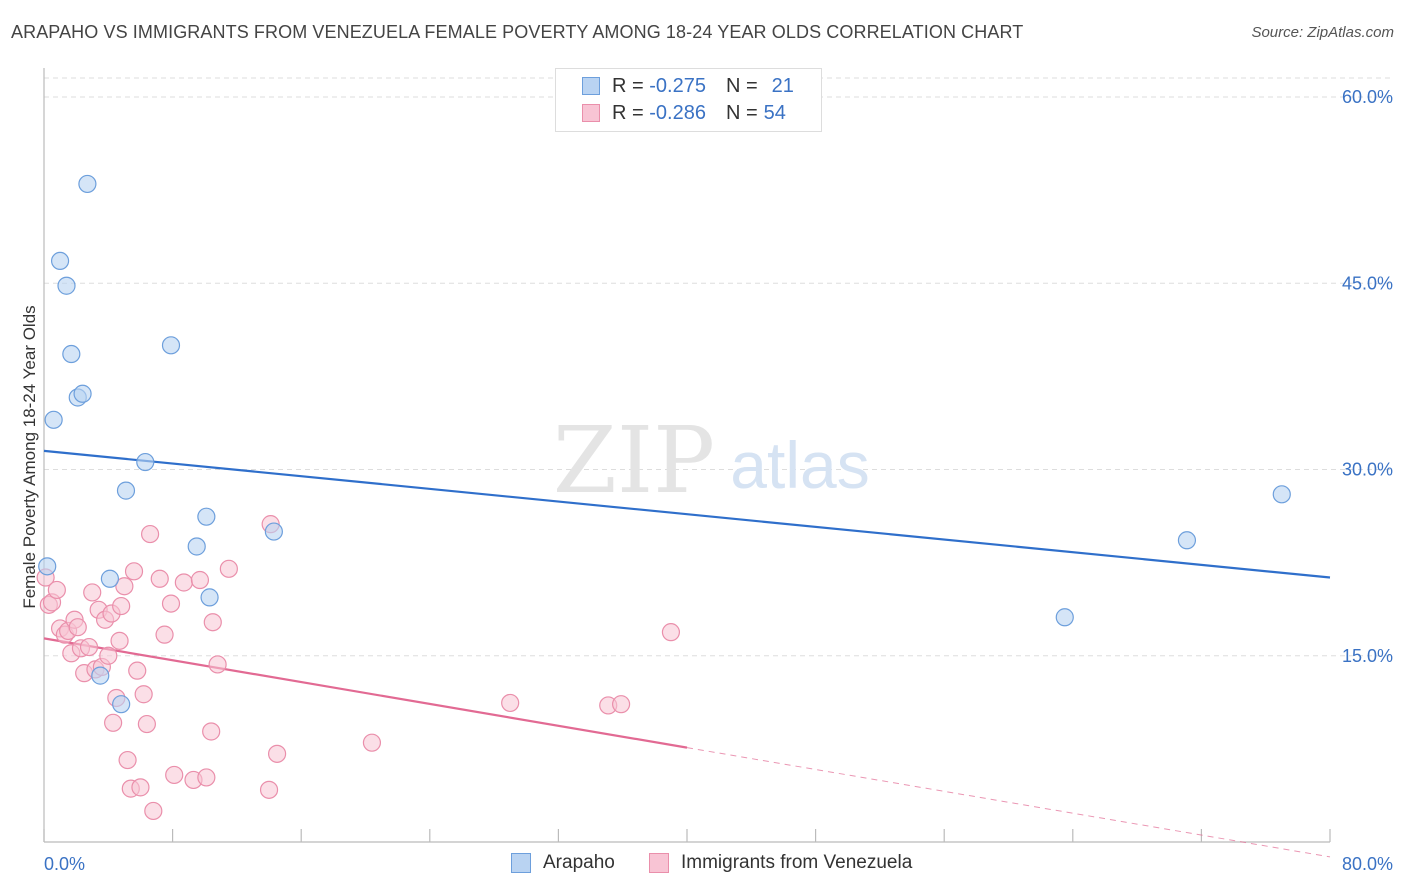 The width and height of the screenshot is (1406, 892). I want to click on watermark-atlas: atlas, so click(799, 465).